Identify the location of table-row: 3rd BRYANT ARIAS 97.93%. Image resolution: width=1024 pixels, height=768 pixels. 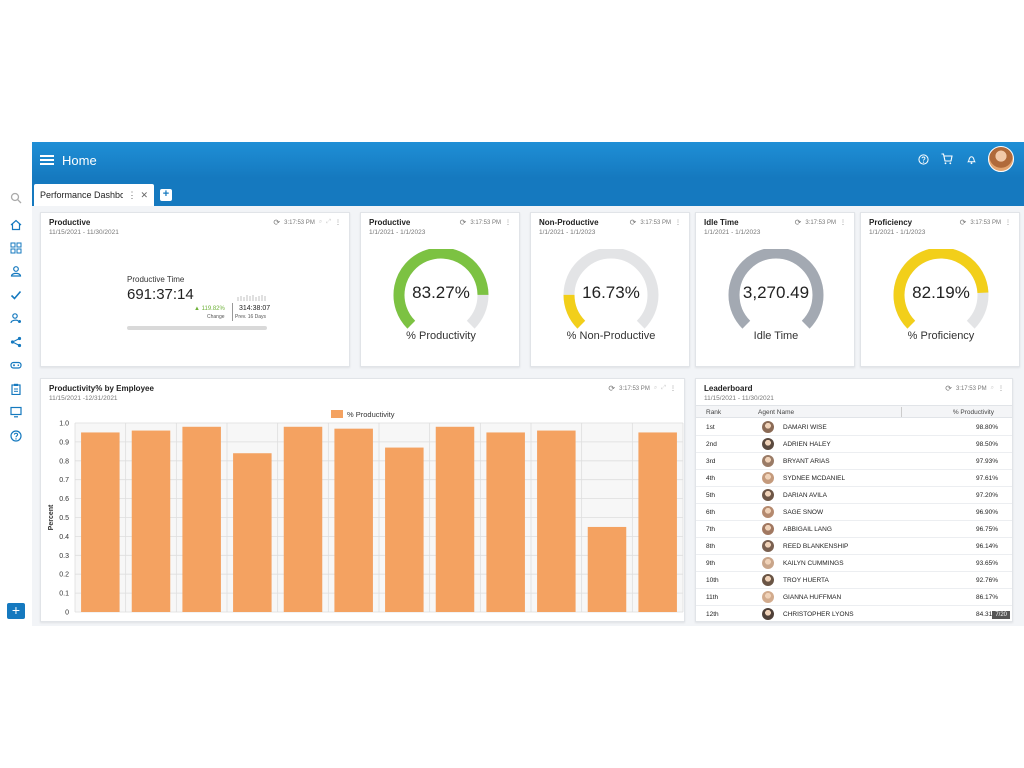
(854, 461).